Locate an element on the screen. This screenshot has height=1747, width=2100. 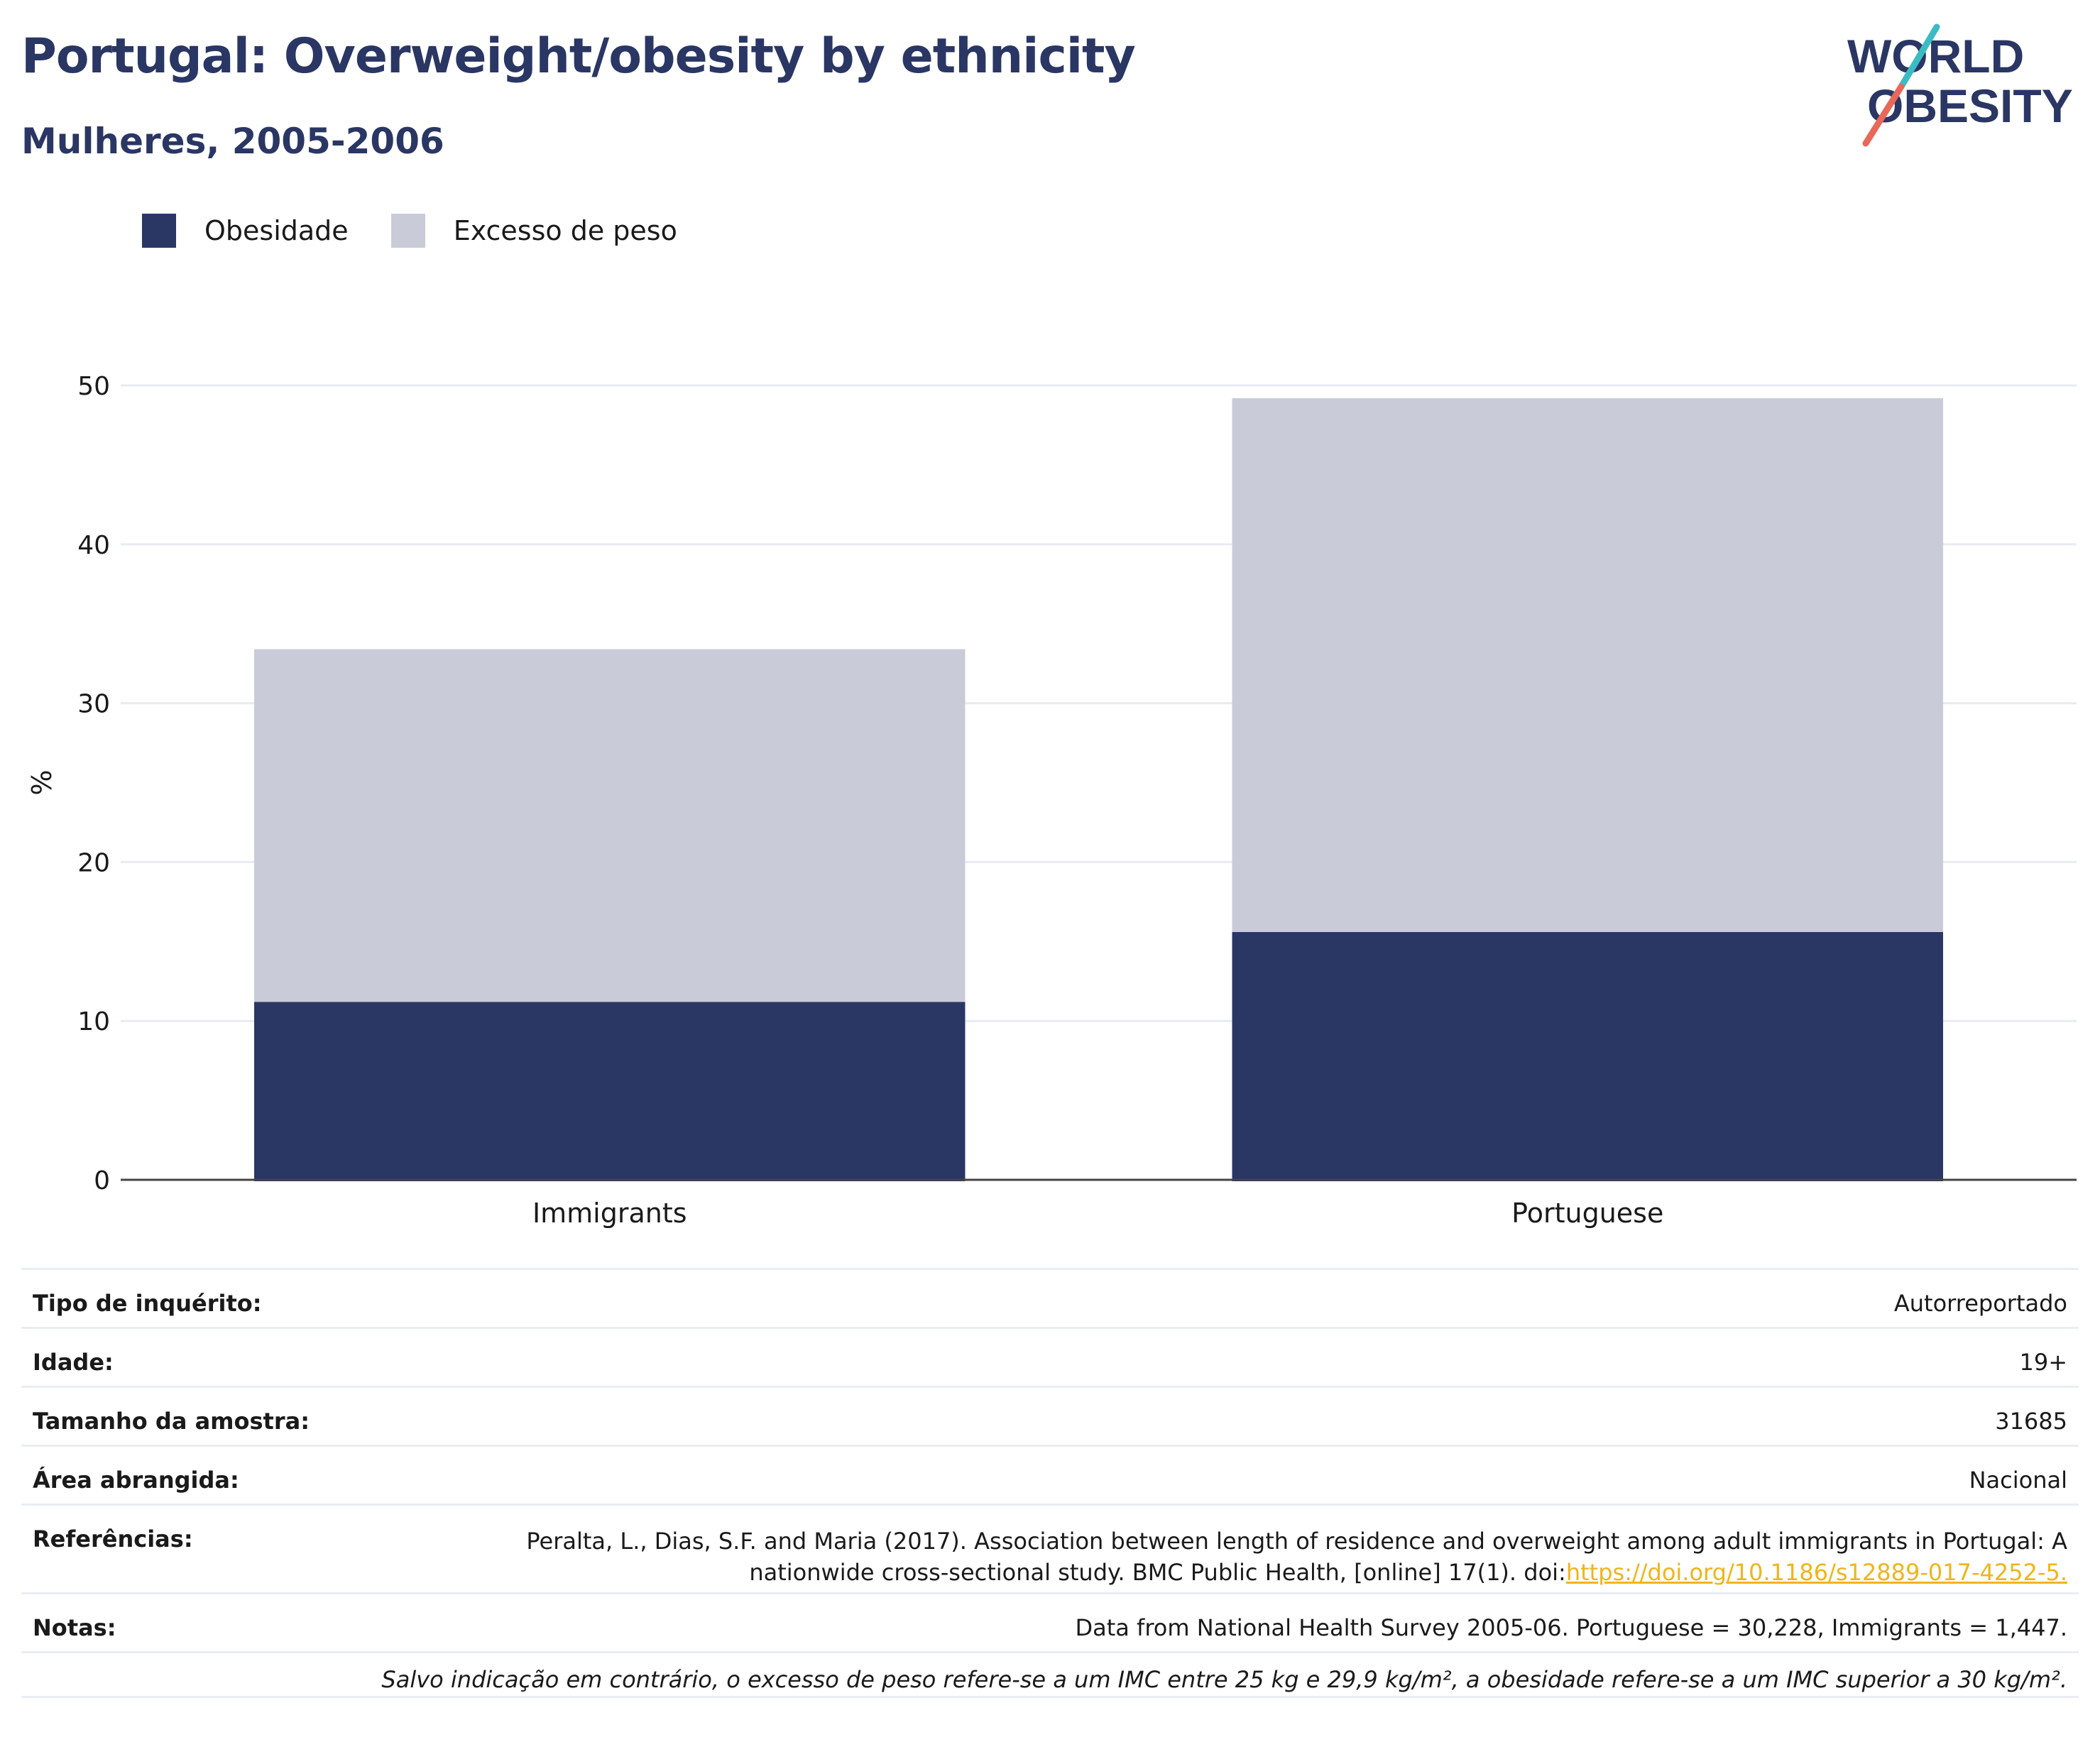
info-label: Idade: is located at coordinates (73, 1362).